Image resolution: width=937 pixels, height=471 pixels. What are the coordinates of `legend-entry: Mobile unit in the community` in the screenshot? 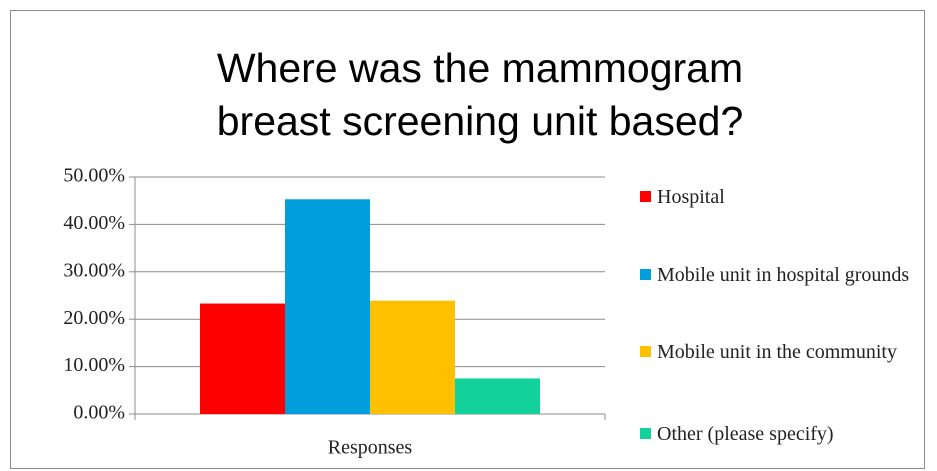 It's located at (782, 352).